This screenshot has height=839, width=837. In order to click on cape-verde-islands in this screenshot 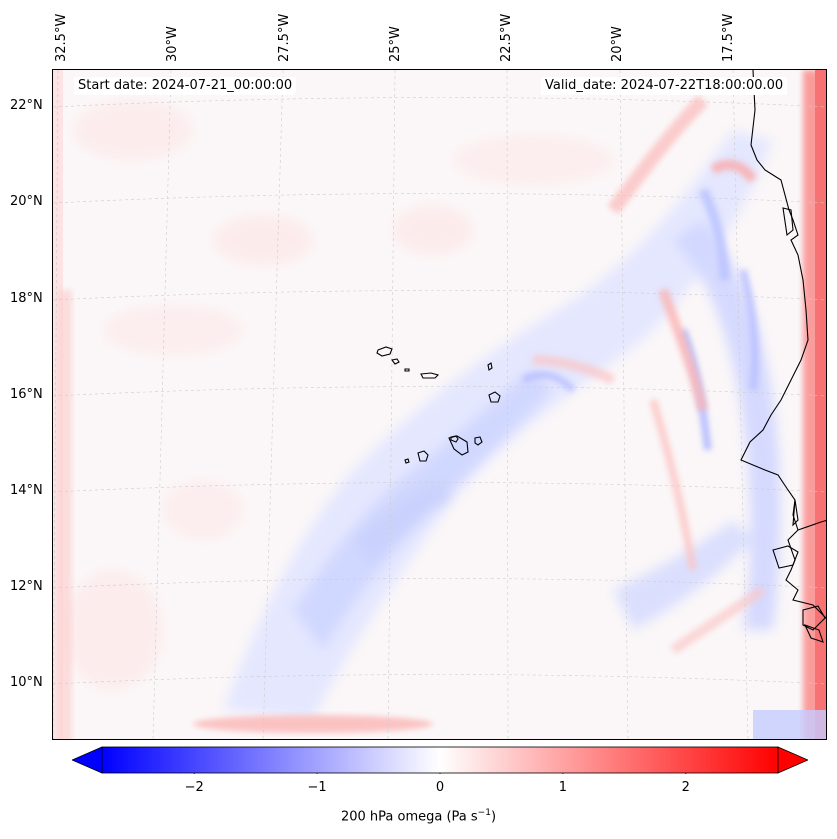, I will do `click(438, 405)`.